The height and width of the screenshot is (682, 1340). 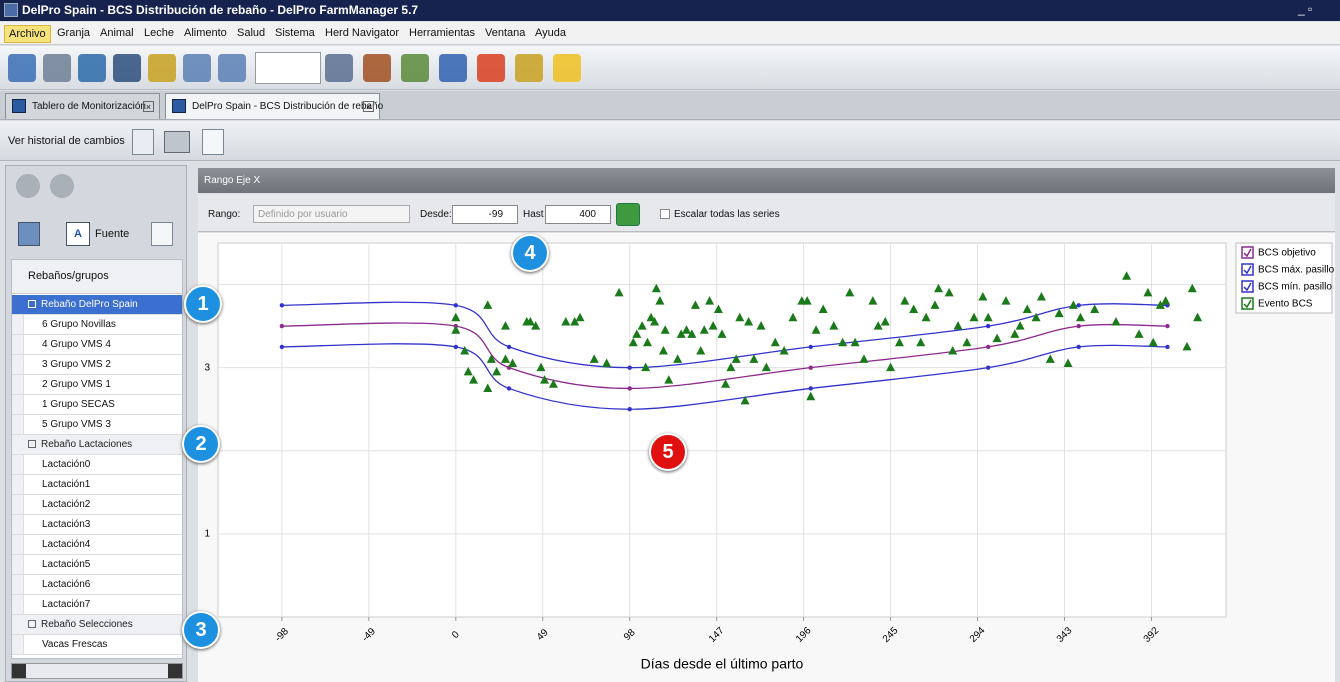 What do you see at coordinates (117, 33) in the screenshot?
I see `menu-item: Animal` at bounding box center [117, 33].